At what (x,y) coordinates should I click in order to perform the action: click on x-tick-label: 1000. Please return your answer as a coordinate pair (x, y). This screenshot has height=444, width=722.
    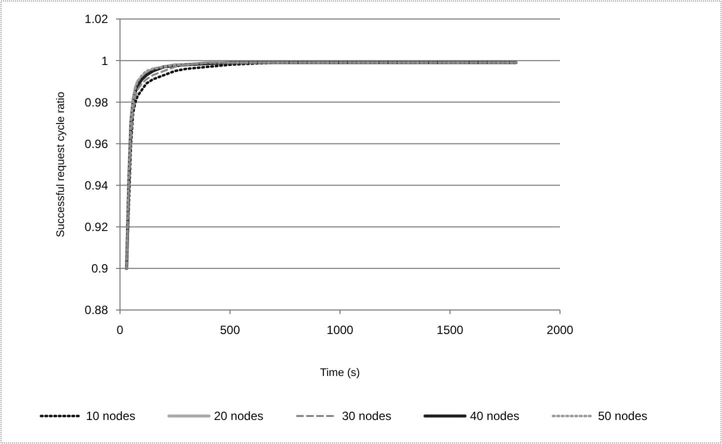
    Looking at the image, I should click on (340, 330).